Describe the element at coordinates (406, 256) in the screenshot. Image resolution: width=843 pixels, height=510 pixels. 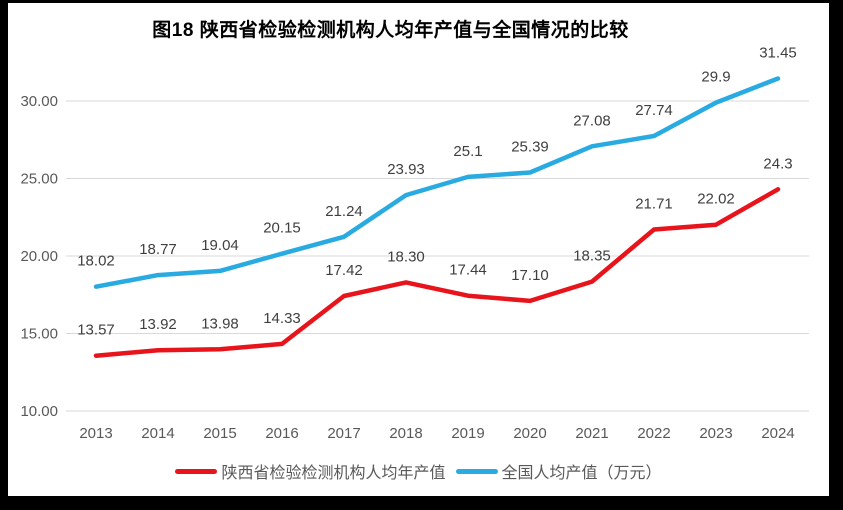
I see `data-label: 18.30` at that location.